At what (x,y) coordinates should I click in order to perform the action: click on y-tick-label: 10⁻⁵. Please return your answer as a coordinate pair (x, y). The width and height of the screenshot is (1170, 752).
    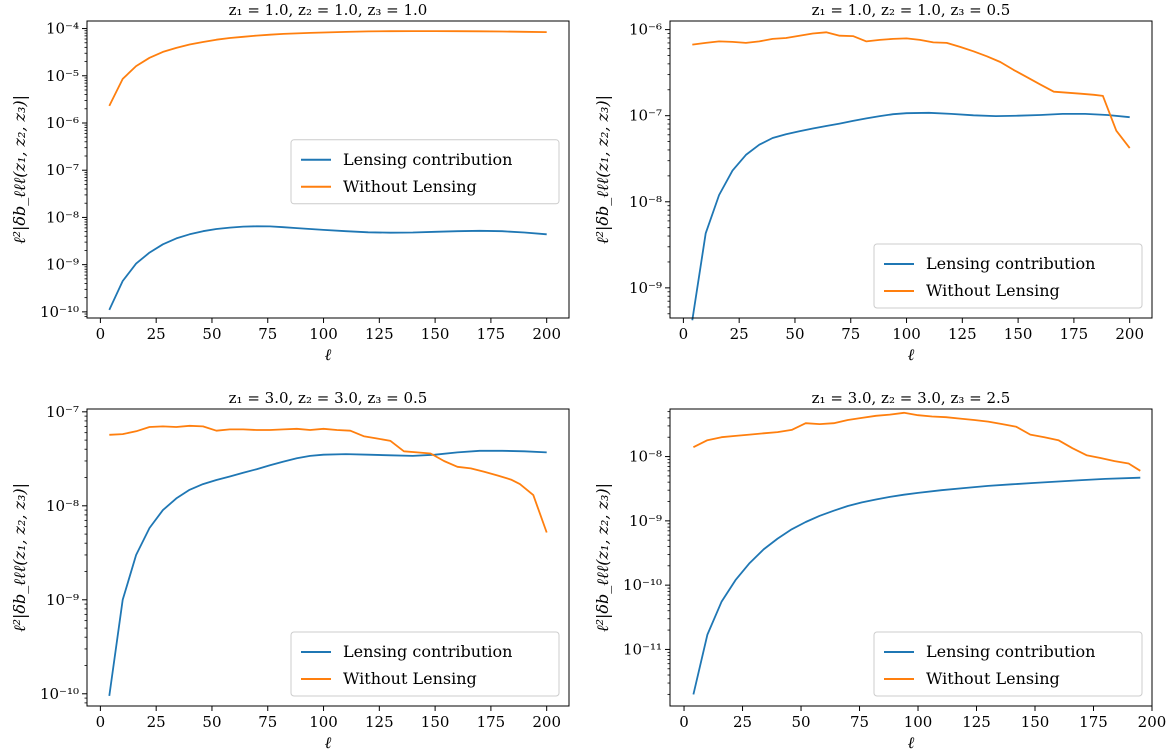
    Looking at the image, I should click on (62, 76).